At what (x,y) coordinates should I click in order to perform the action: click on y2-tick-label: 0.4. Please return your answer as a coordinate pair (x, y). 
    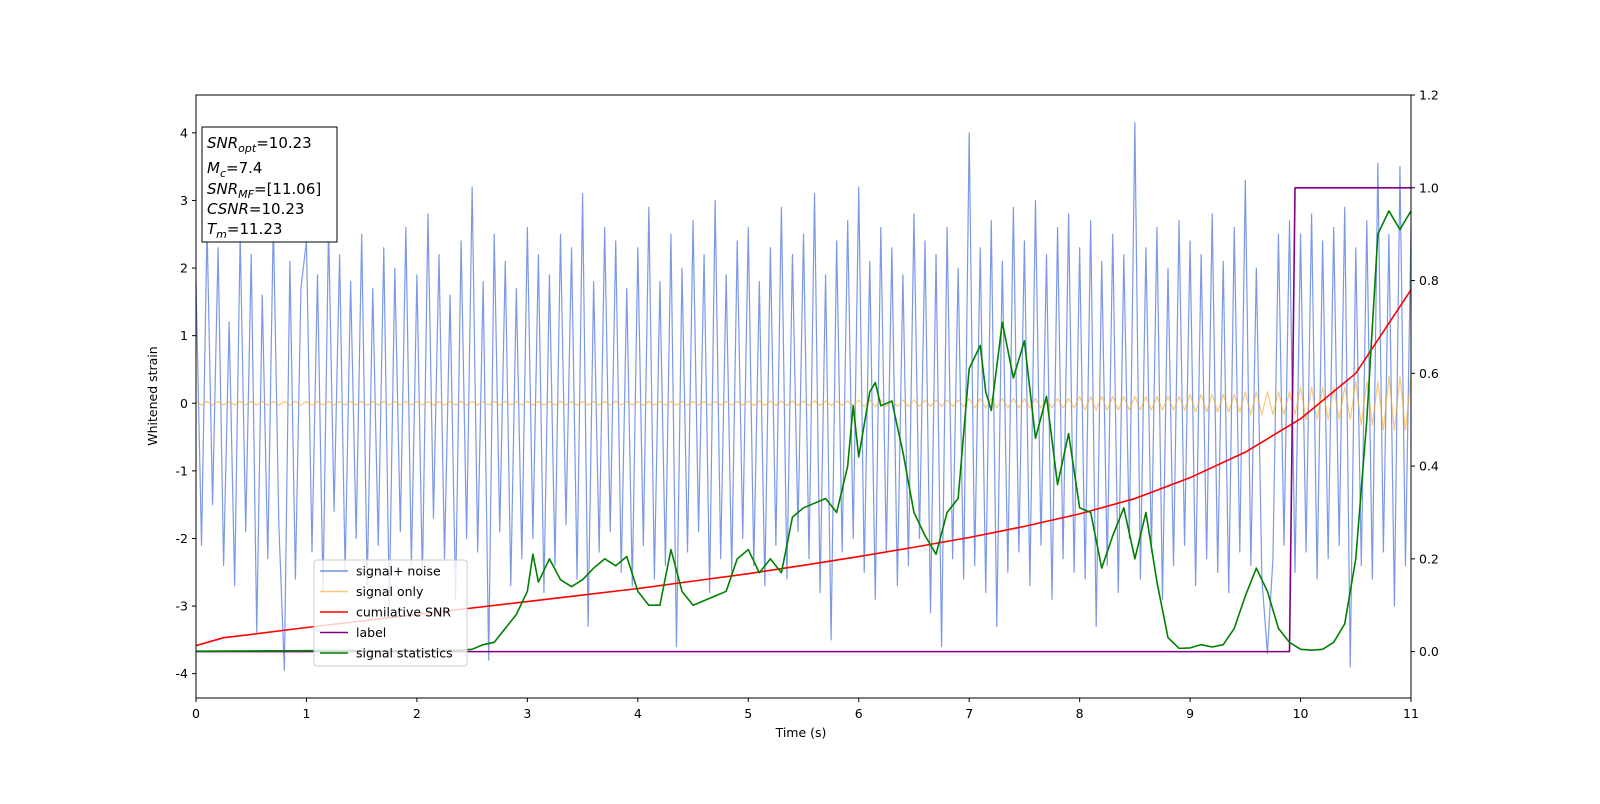
    Looking at the image, I should click on (1429, 466).